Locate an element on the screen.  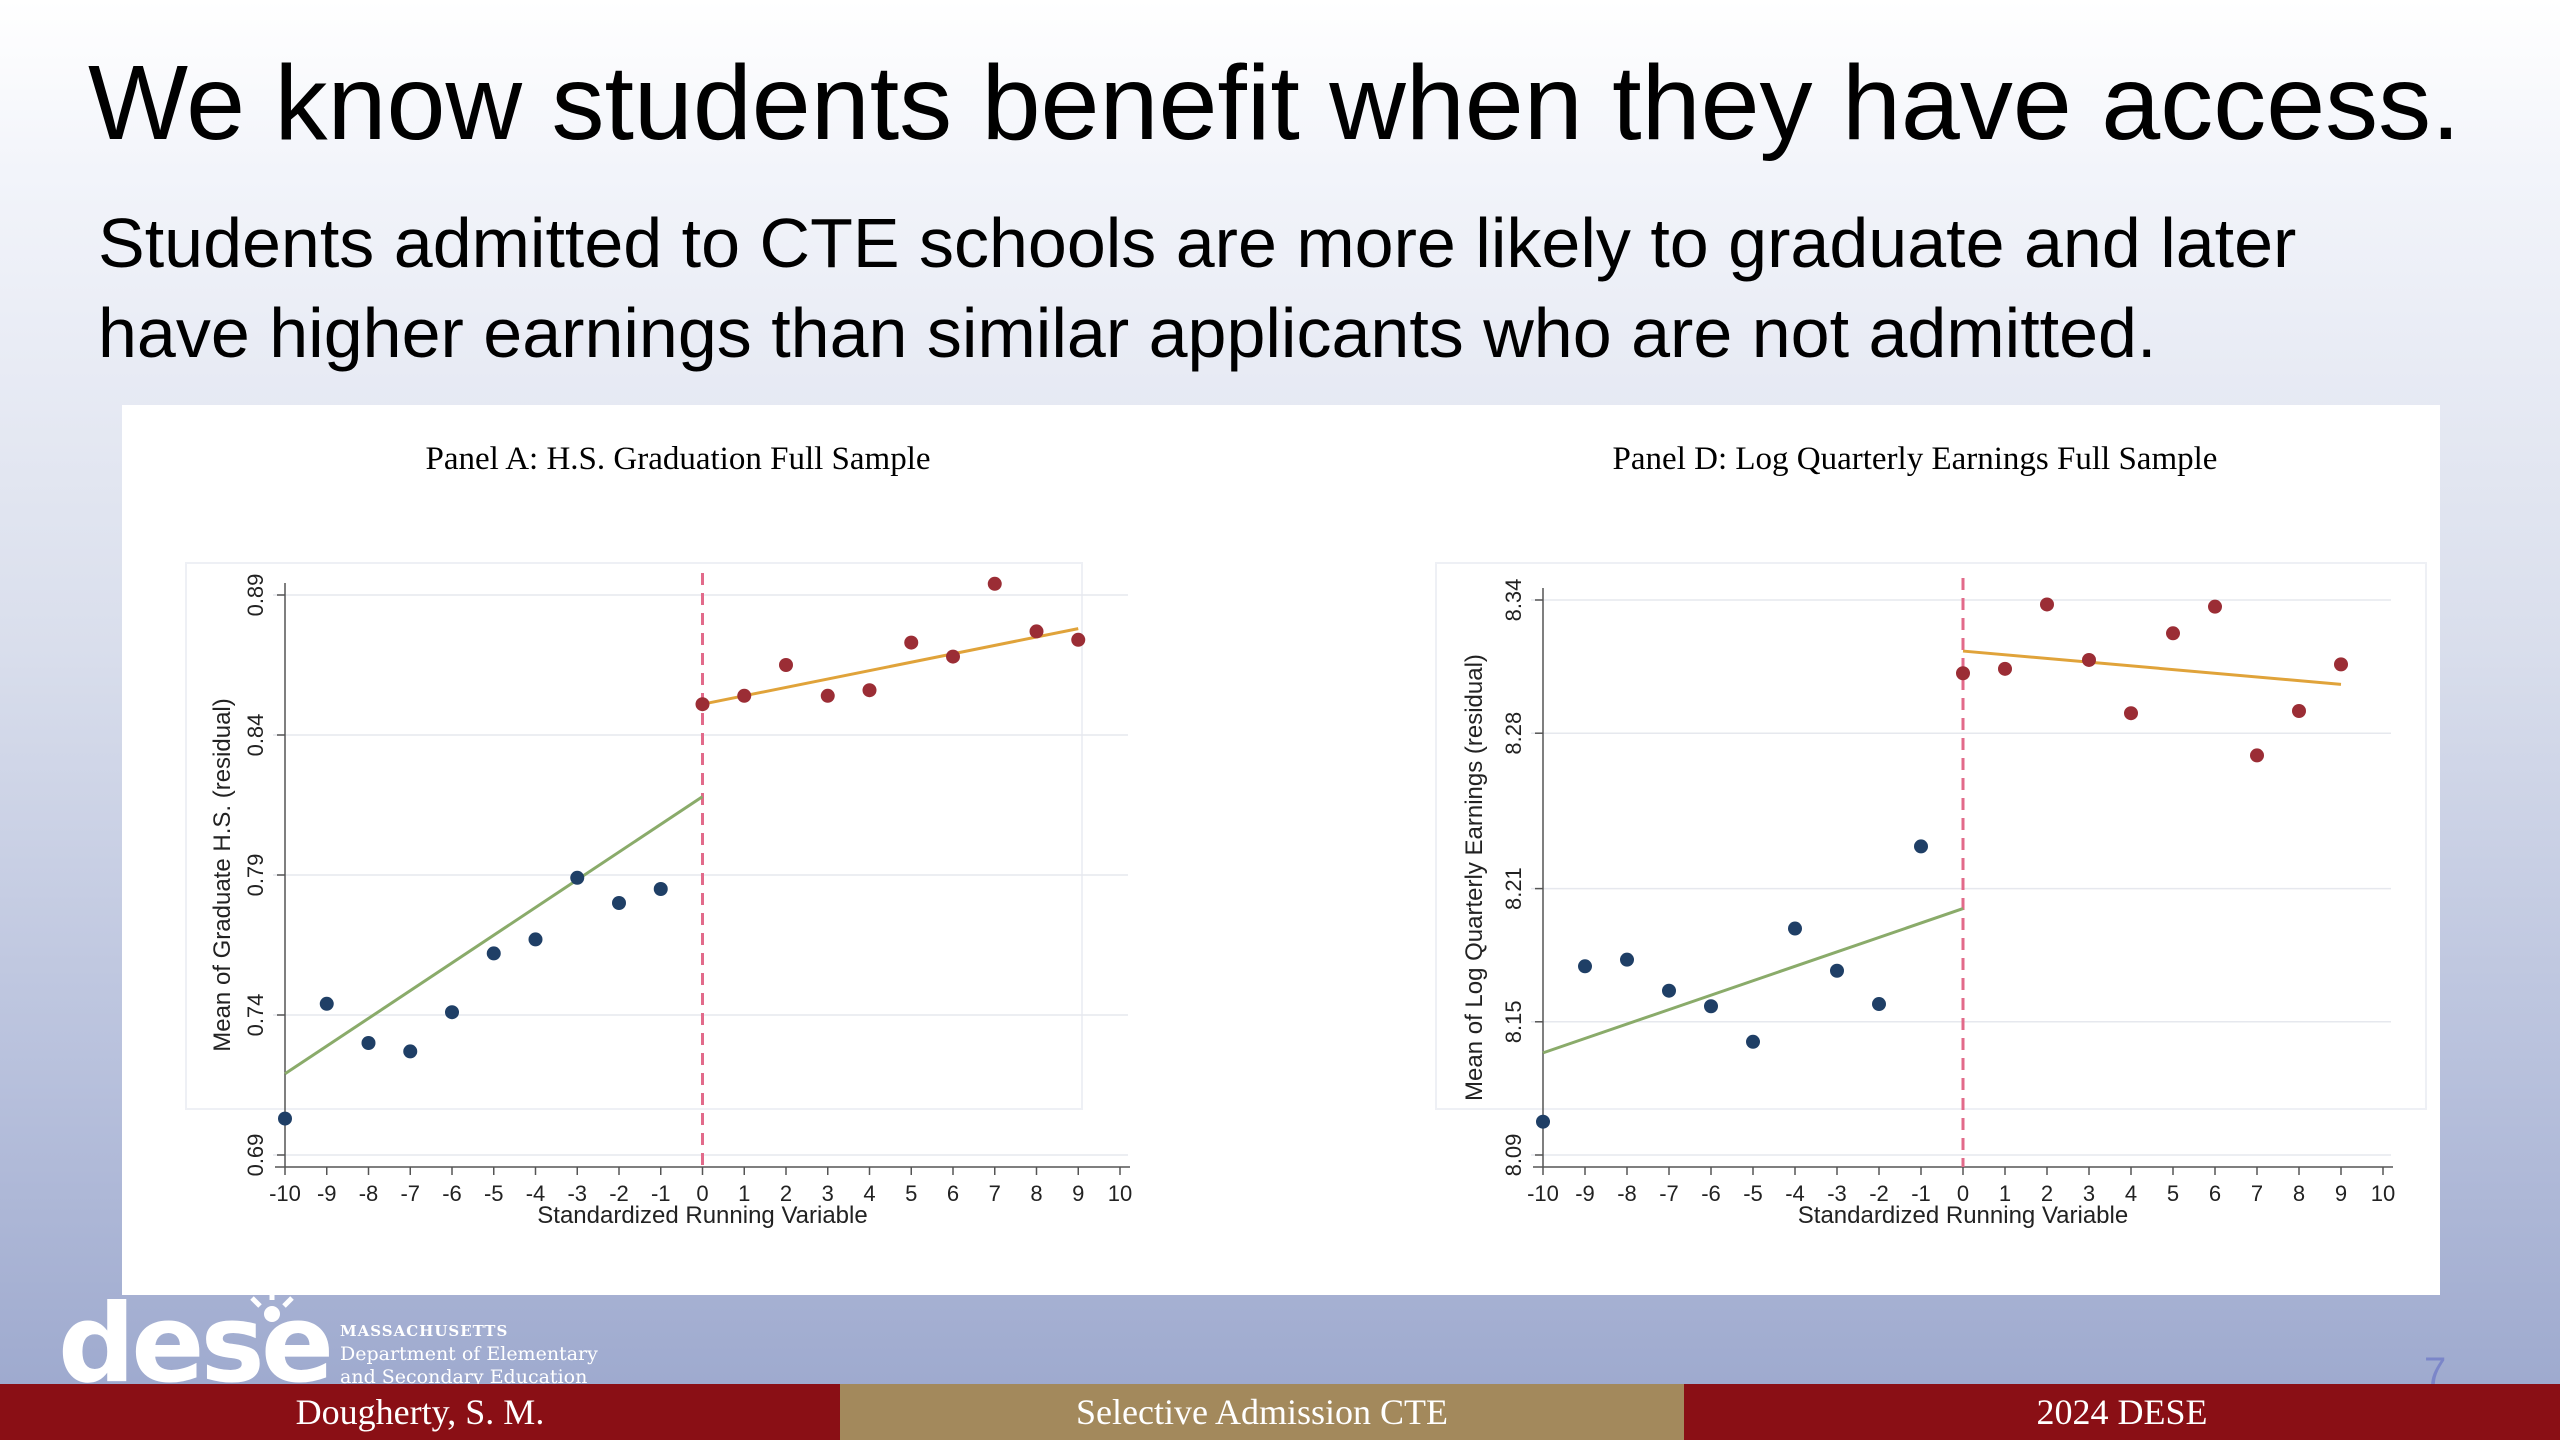
x-tick-label: -7 is located at coordinates (1669, 1193).